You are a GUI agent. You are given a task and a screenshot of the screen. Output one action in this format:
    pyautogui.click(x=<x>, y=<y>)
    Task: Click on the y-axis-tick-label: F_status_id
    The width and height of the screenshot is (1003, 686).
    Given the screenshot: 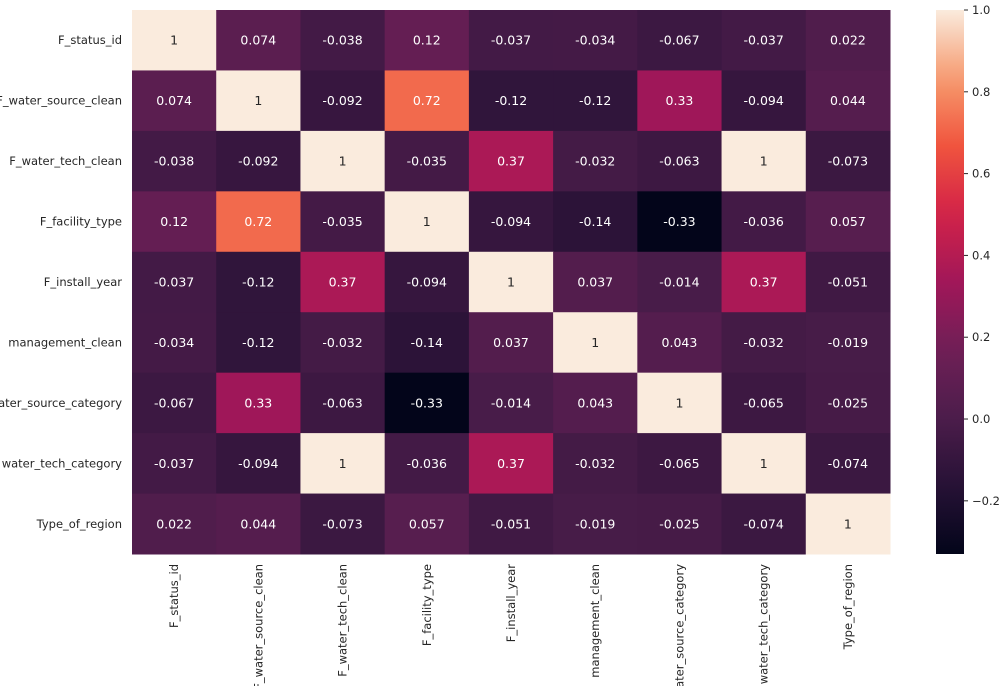 What is the action you would take?
    pyautogui.click(x=90, y=40)
    